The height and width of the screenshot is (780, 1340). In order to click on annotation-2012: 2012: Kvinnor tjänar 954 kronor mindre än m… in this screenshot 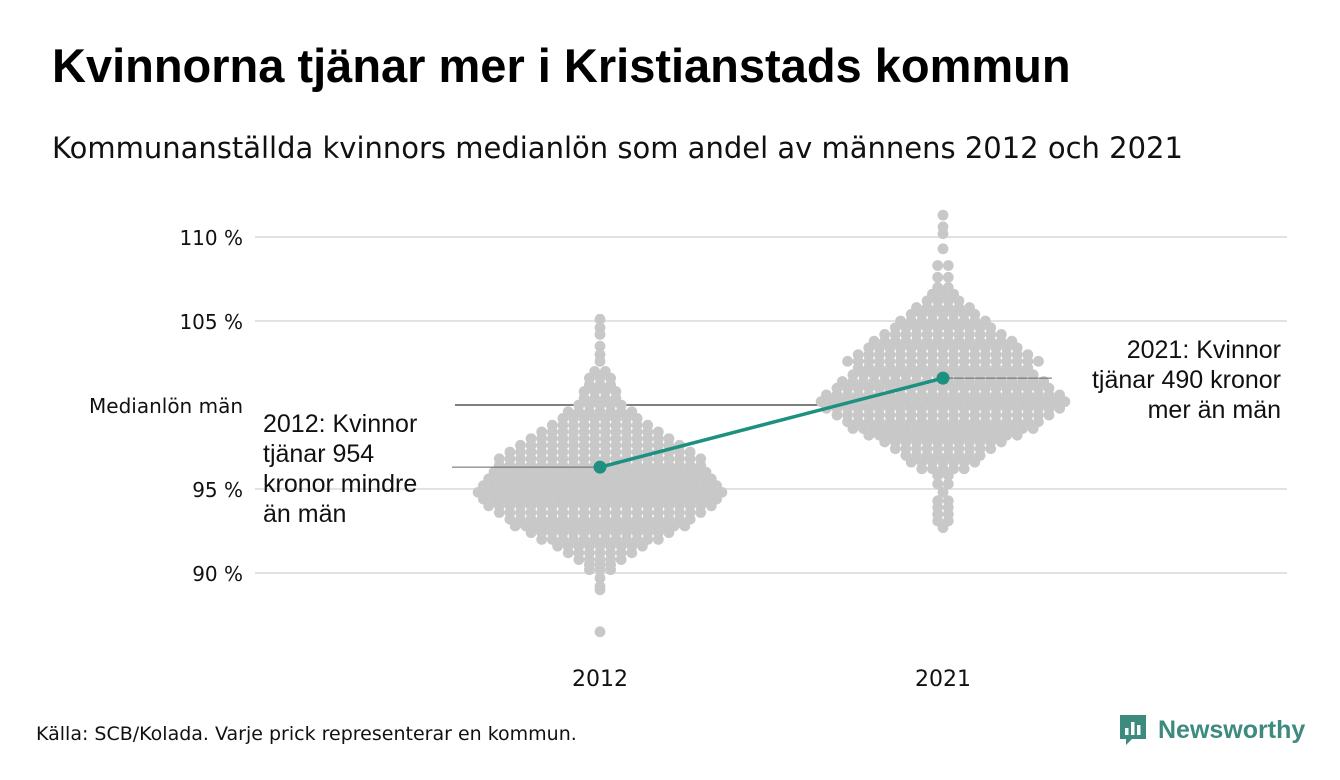, I will do `click(340, 469)`.